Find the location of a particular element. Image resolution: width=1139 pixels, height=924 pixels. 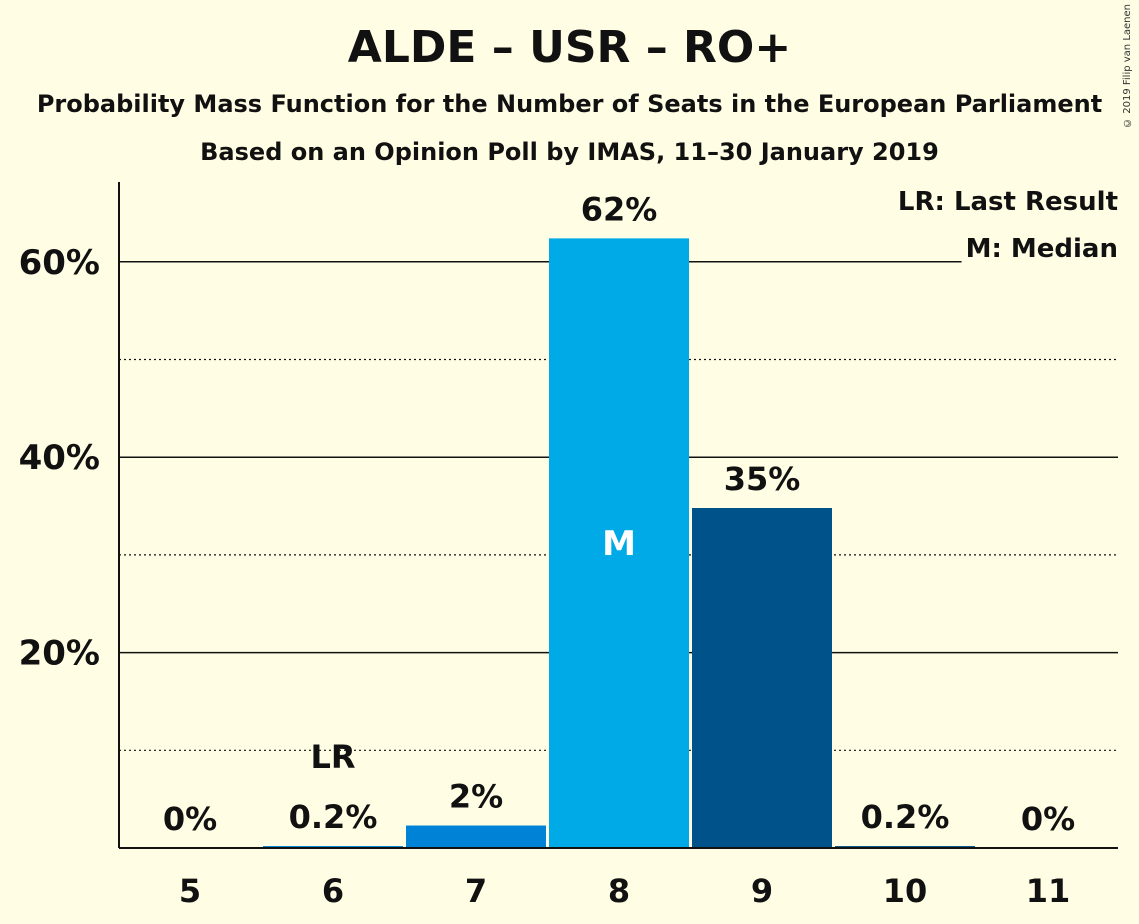

x-tick-label: 11 is located at coordinates (1048, 891).